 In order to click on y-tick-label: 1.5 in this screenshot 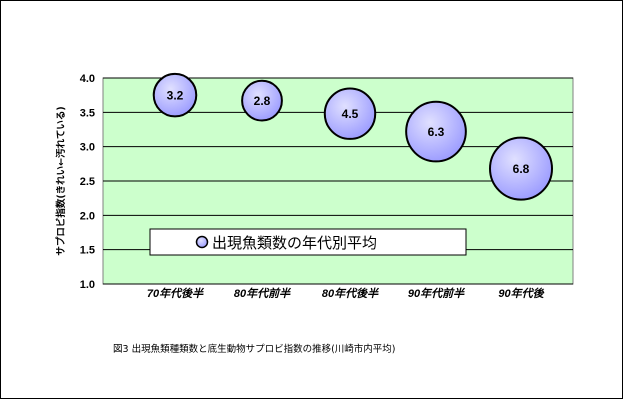, I will do `click(87, 251)`.